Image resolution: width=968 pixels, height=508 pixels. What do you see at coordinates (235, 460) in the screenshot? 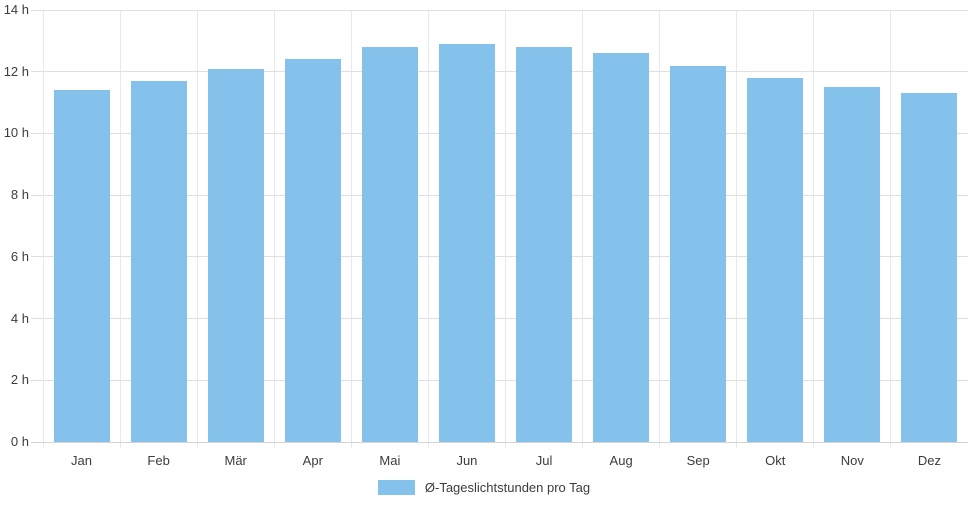
I see `x-axis-month-label: Mär` at bounding box center [235, 460].